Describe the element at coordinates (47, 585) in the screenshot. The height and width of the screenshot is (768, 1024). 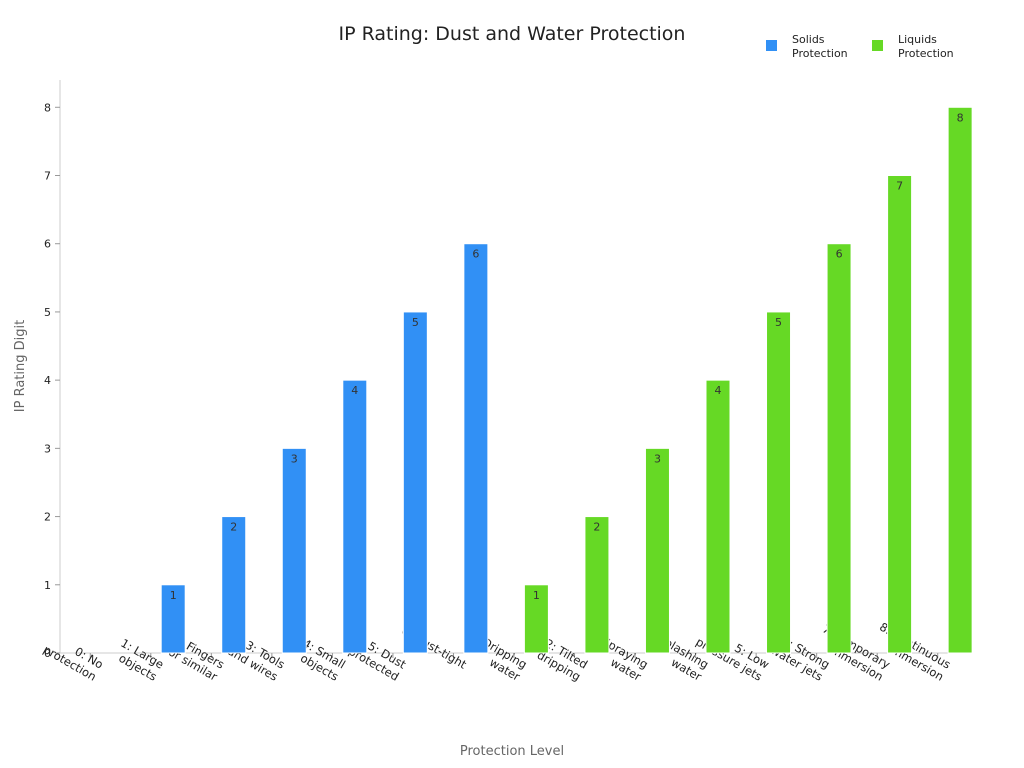
I see `y-tick-label: 1` at that location.